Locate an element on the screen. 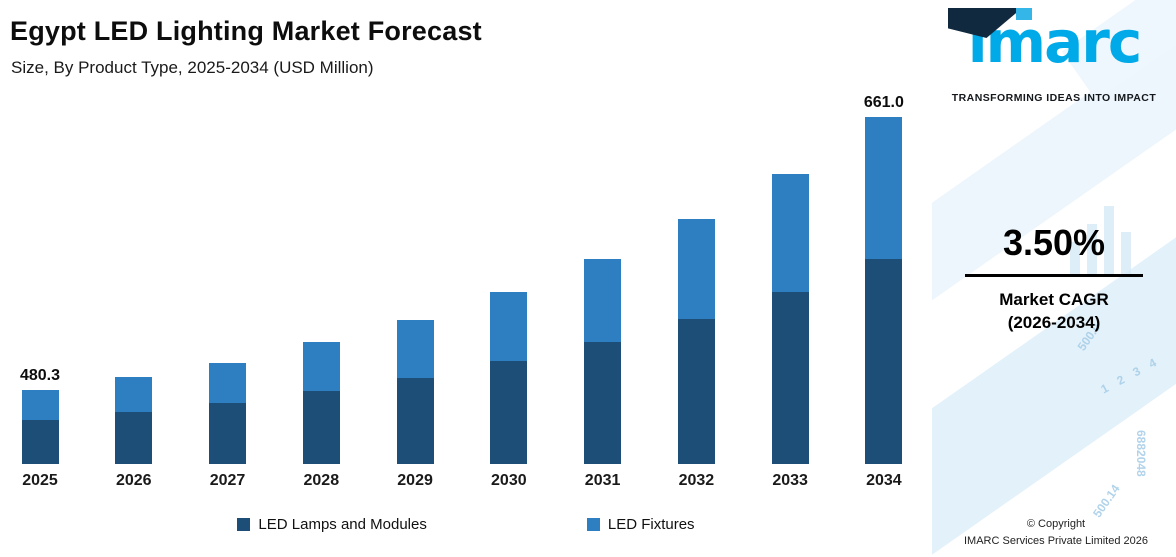  legend-item-led-lamps-and-modules: LED Lamps and Modules is located at coordinates (332, 524).